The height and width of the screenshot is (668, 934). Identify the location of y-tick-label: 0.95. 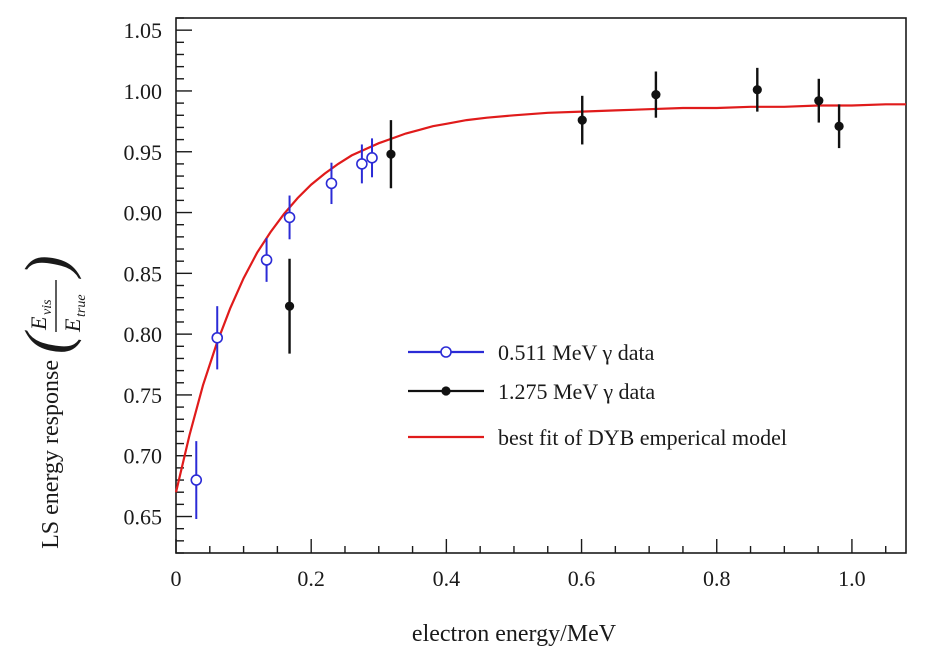
(143, 152).